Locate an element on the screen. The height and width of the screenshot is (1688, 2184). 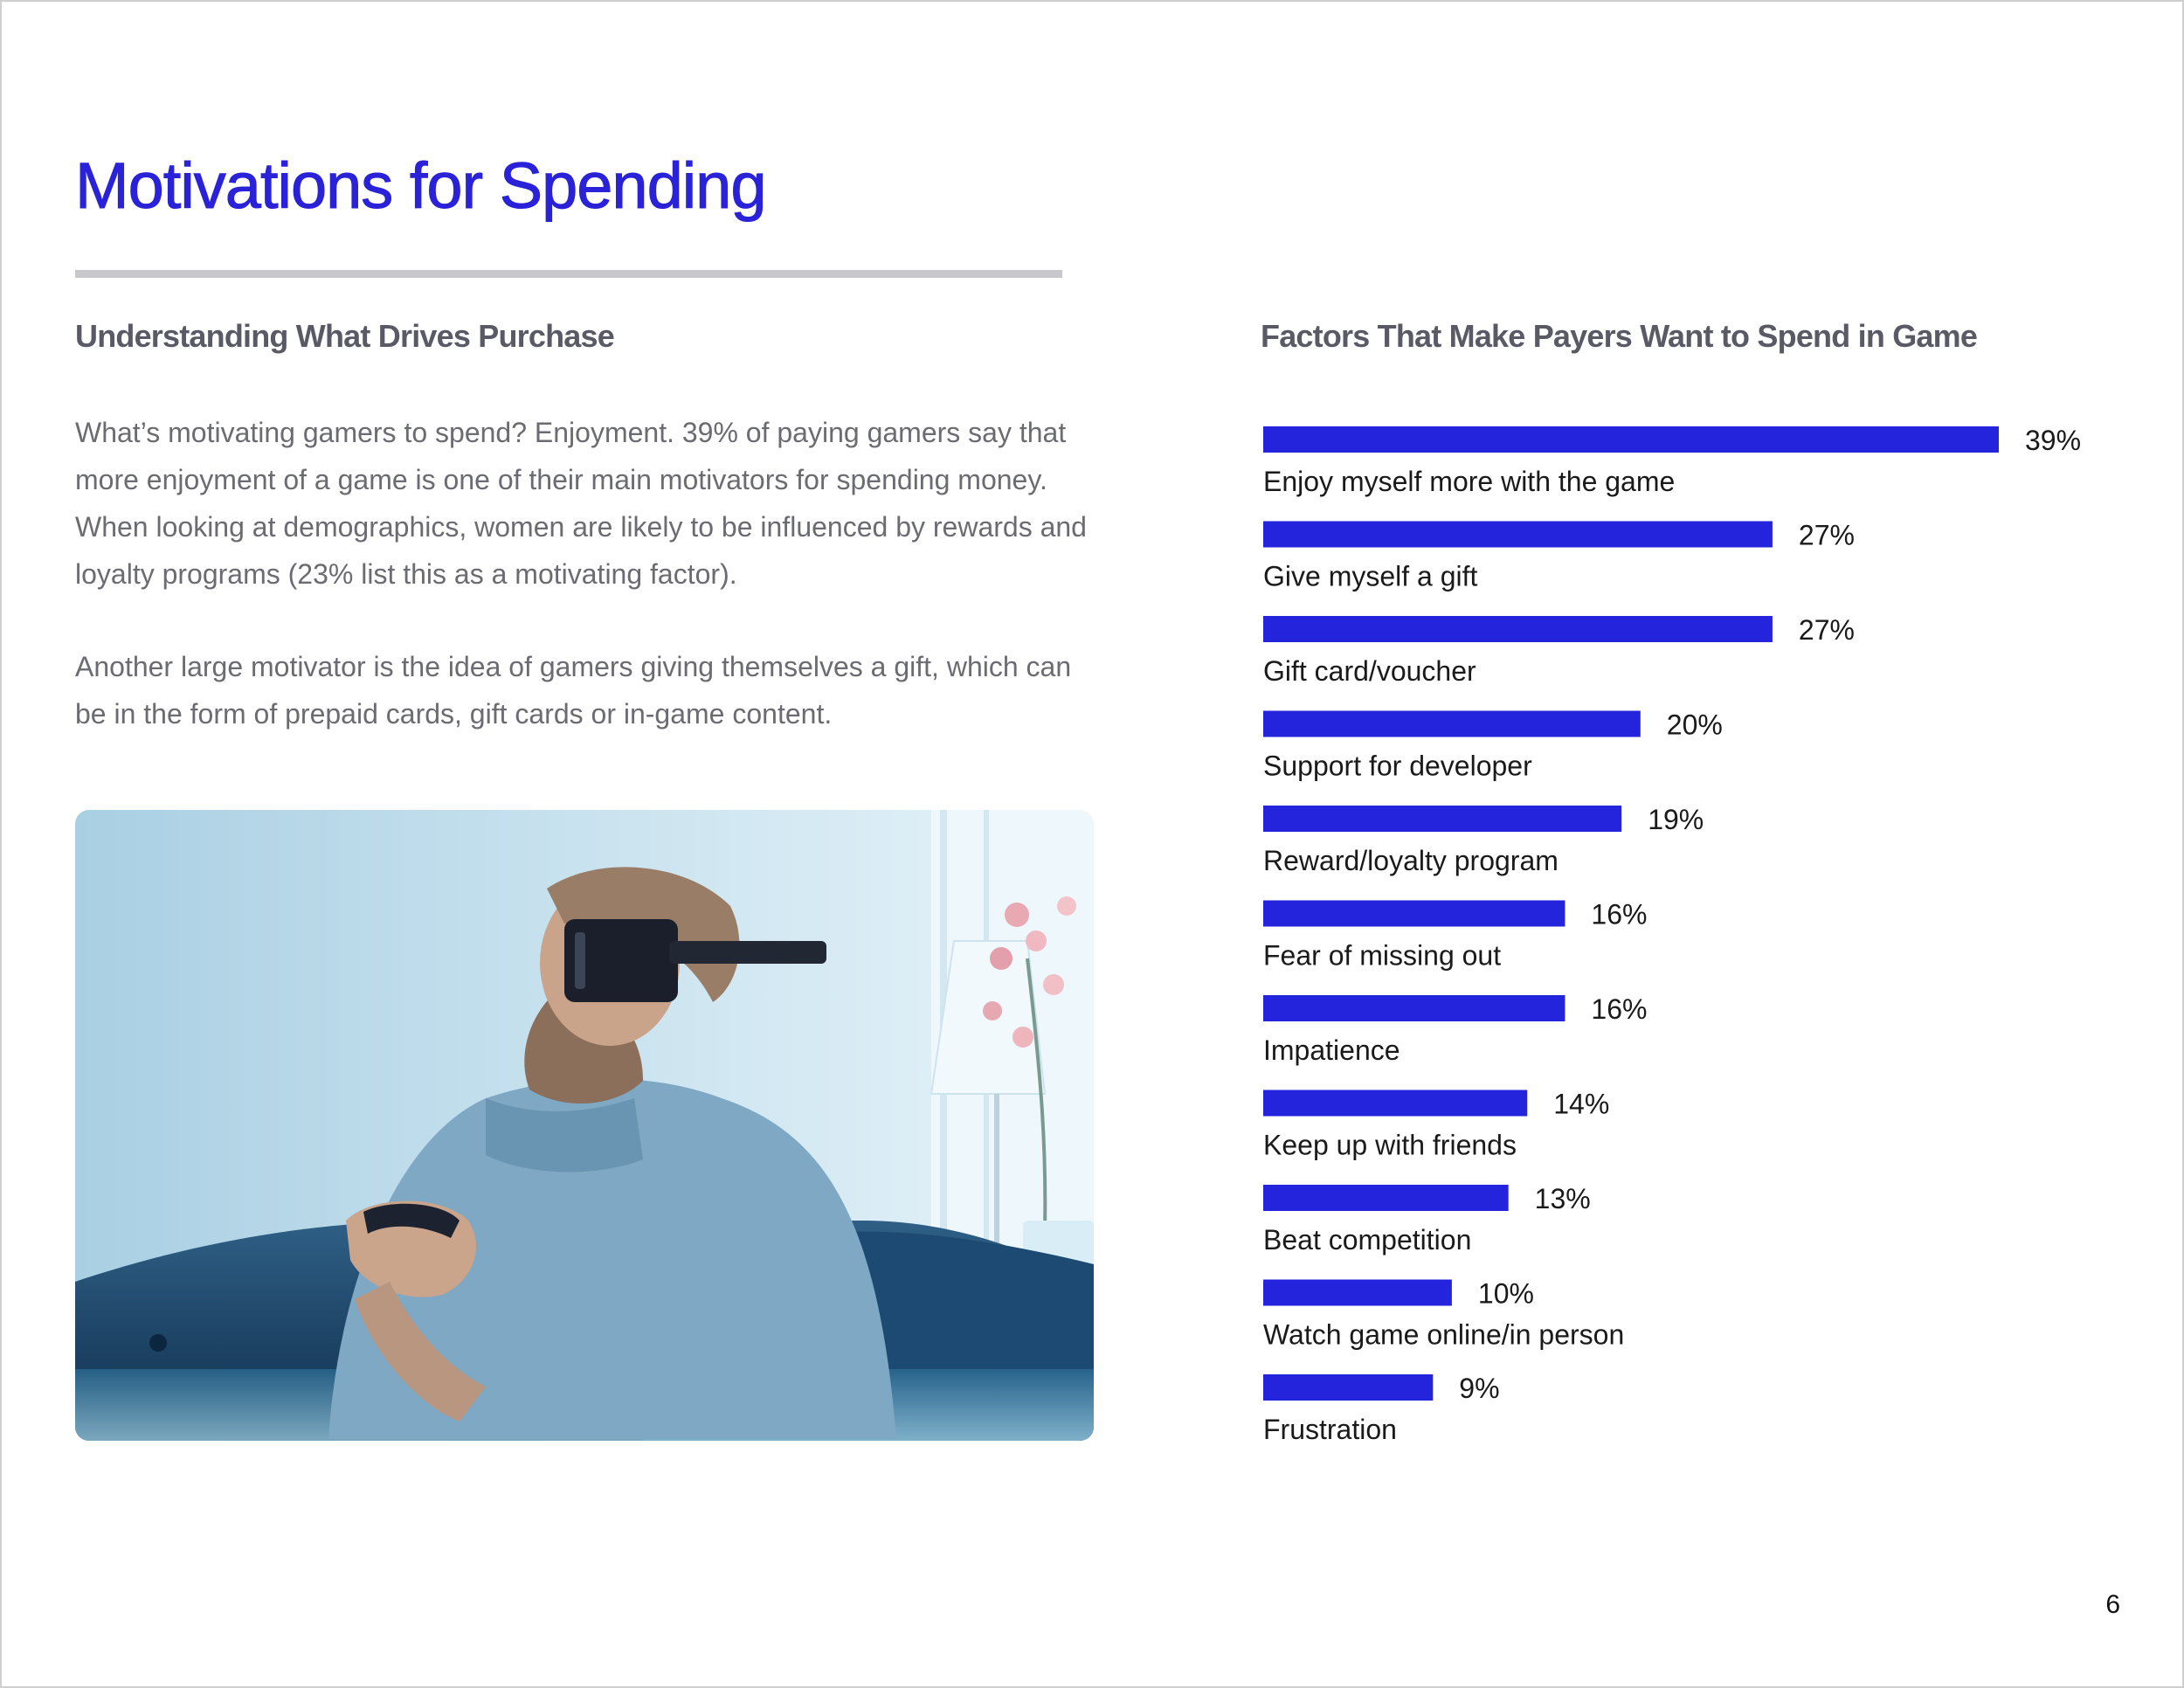
value-label-3: 20% is located at coordinates (1695, 725).